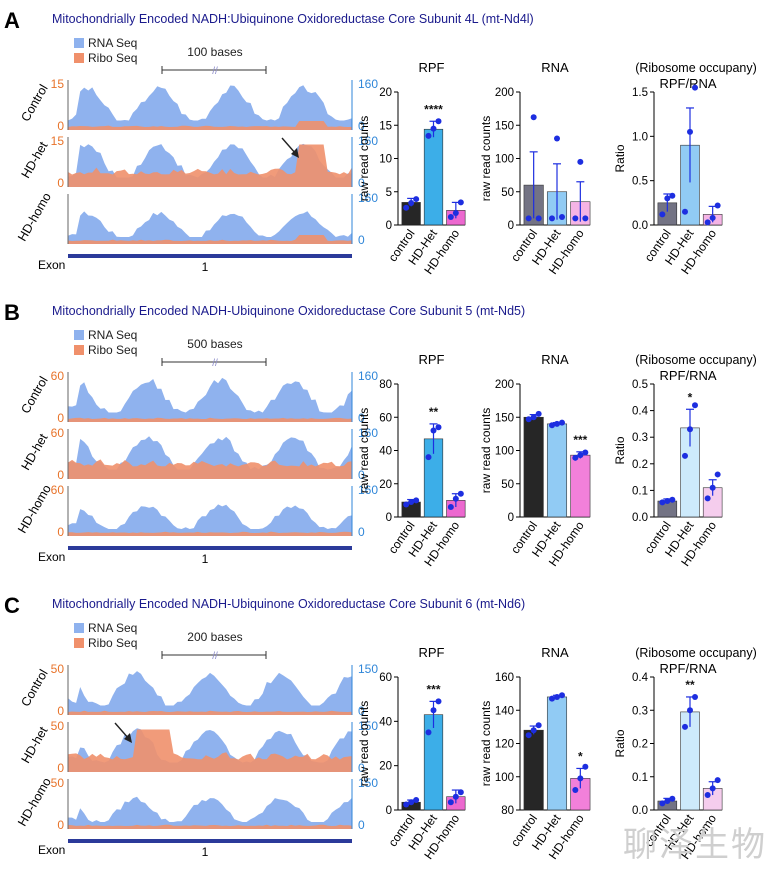  What do you see at coordinates (289, 146) in the screenshot?
I see `arrow-indicator` at bounding box center [289, 146].